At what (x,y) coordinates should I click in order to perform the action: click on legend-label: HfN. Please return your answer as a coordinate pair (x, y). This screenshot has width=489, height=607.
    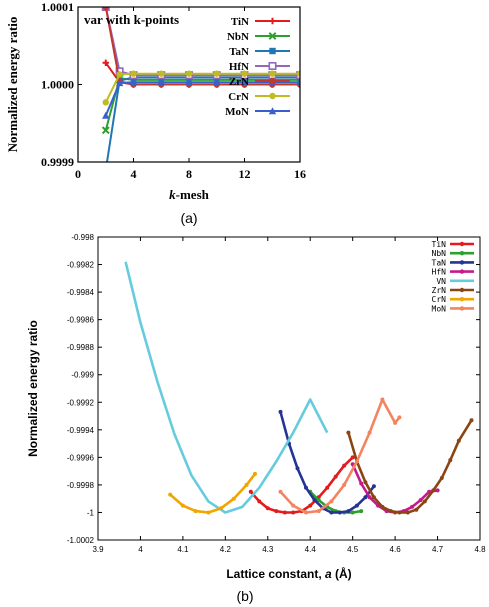
    Looking at the image, I should click on (239, 67).